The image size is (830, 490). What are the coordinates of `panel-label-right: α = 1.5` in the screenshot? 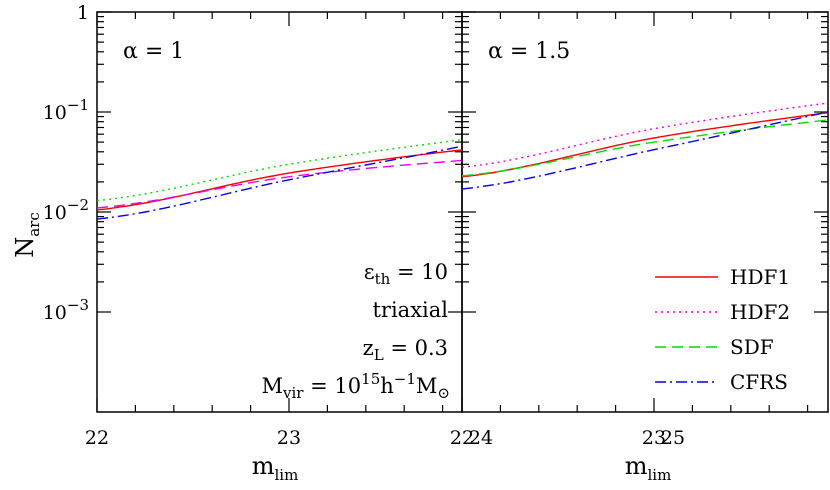 It's located at (529, 51).